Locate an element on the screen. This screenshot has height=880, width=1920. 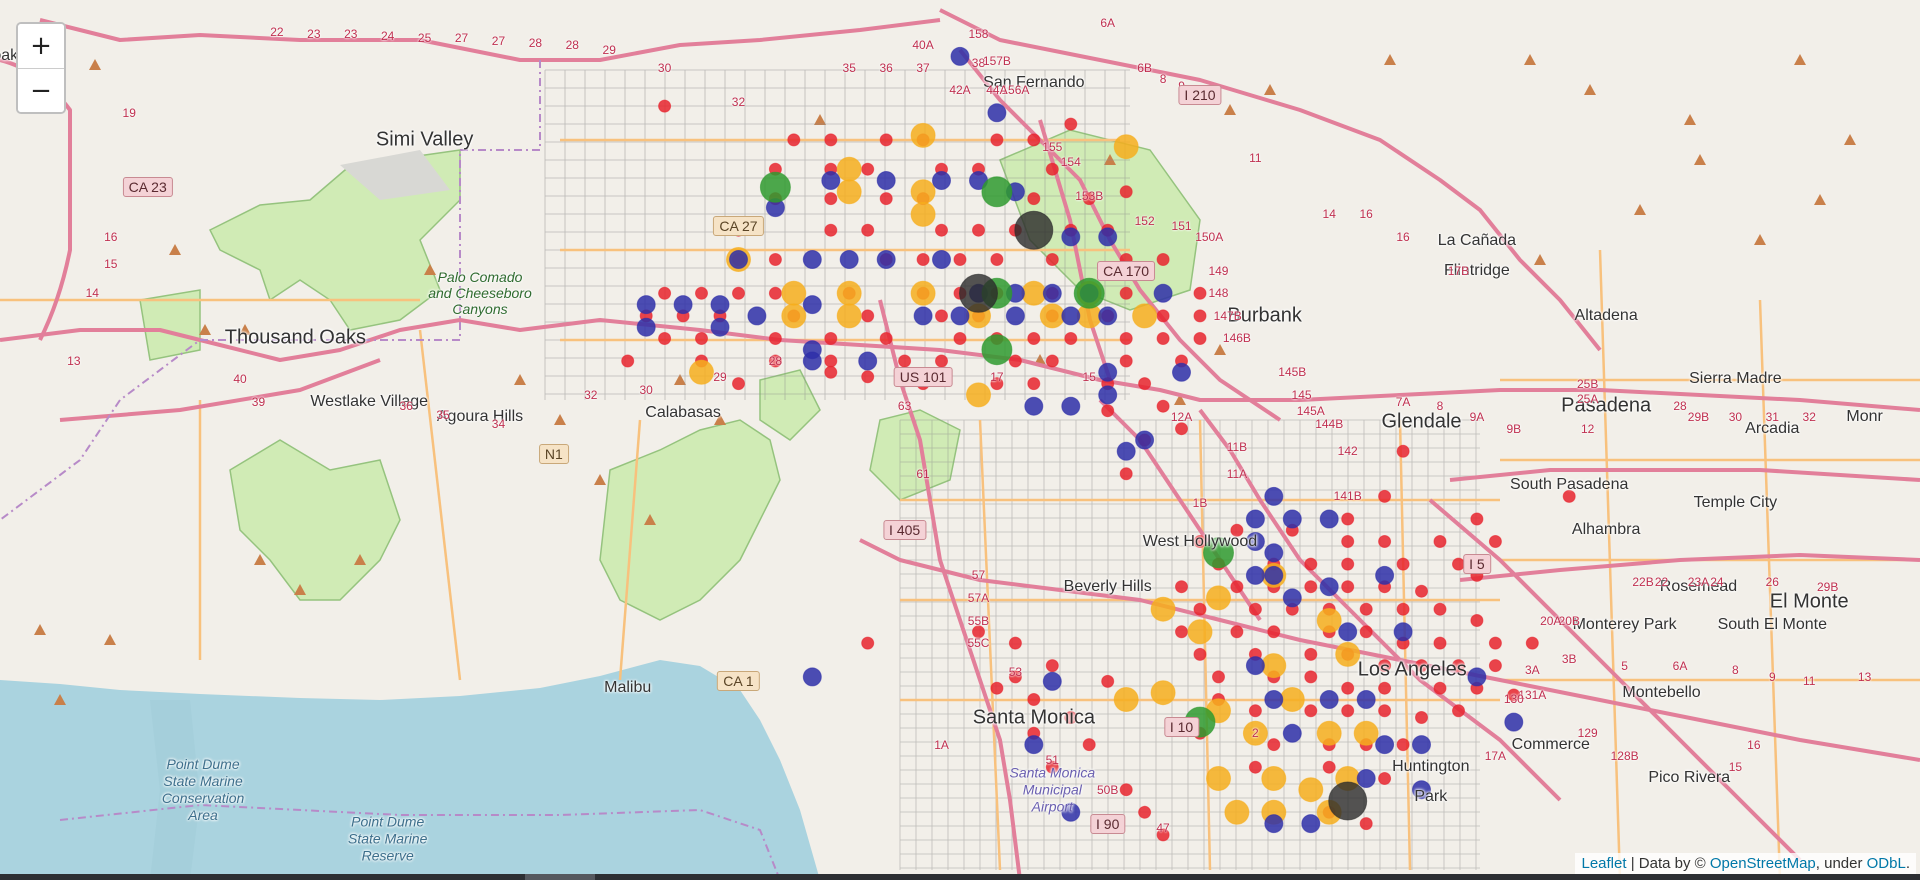
zoom-in-button: + is located at coordinates (41, 46).